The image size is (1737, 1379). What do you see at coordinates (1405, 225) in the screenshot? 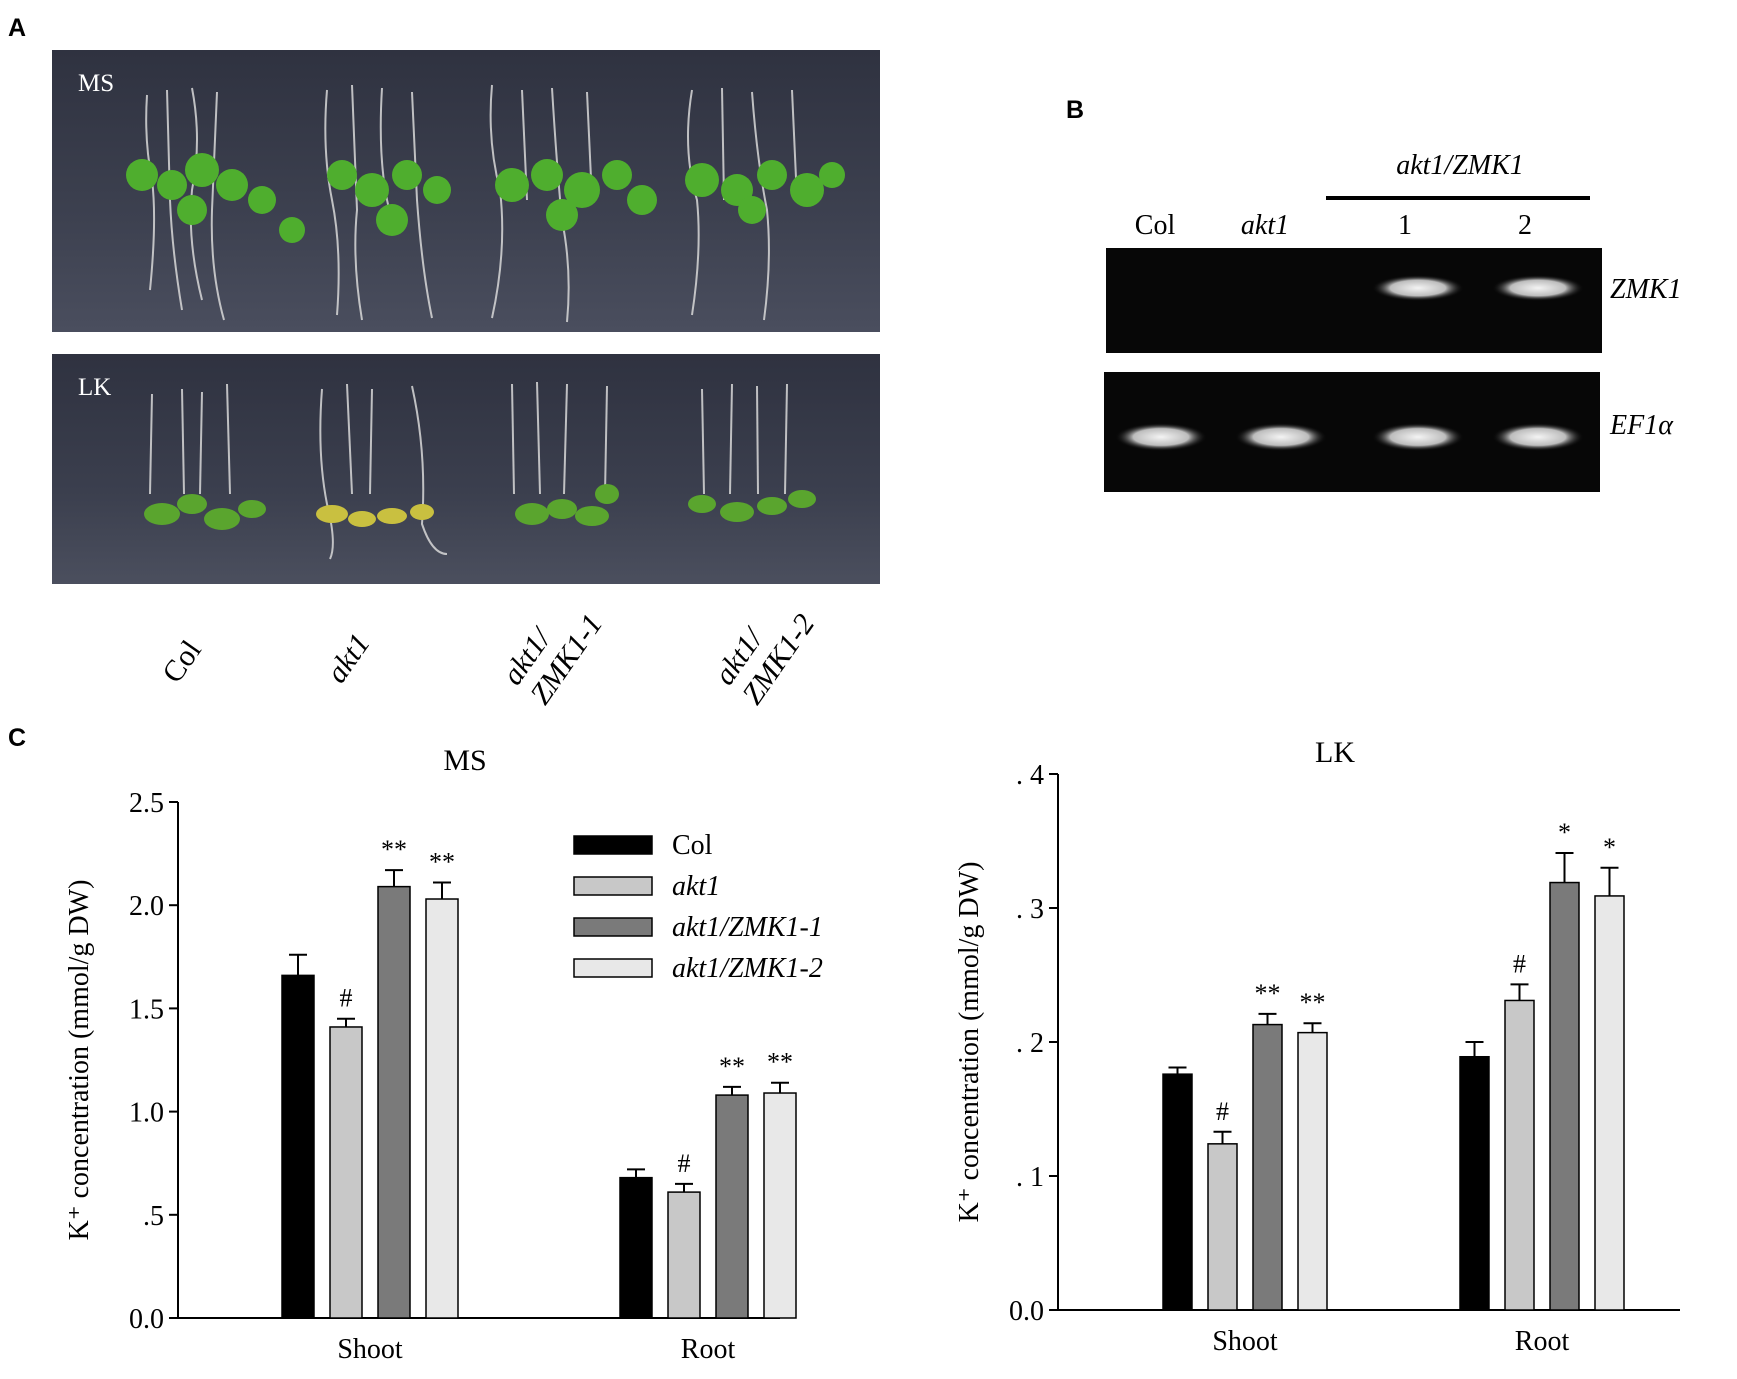
I see `lane-label-1: 1` at bounding box center [1405, 225].